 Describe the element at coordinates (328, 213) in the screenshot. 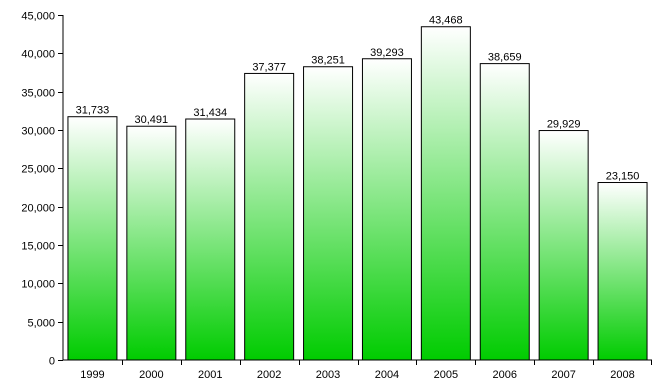

I see `bar-2003` at that location.